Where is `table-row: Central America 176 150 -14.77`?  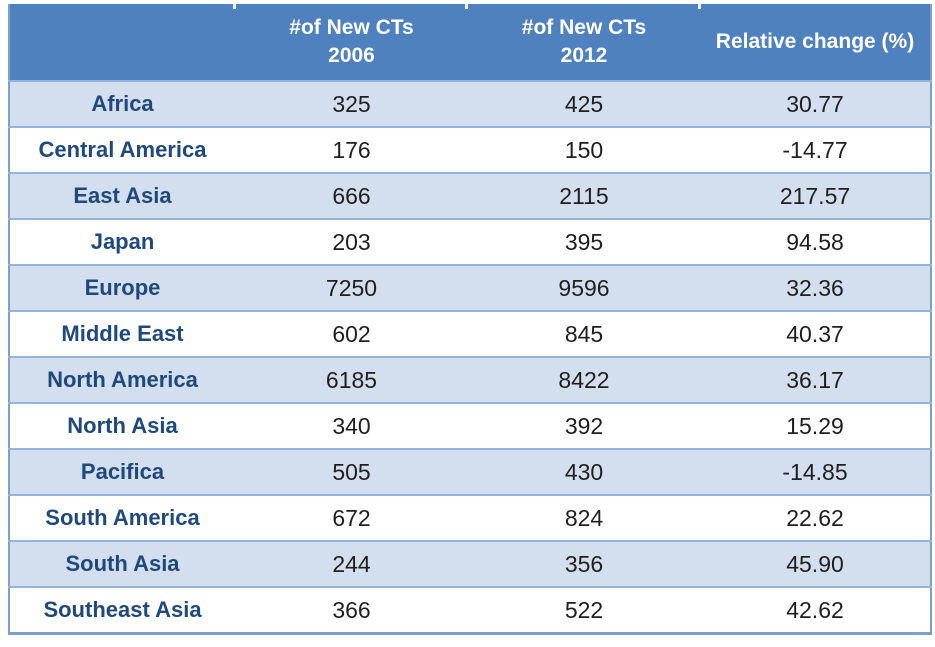 table-row: Central America 176 150 -14.77 is located at coordinates (470, 149).